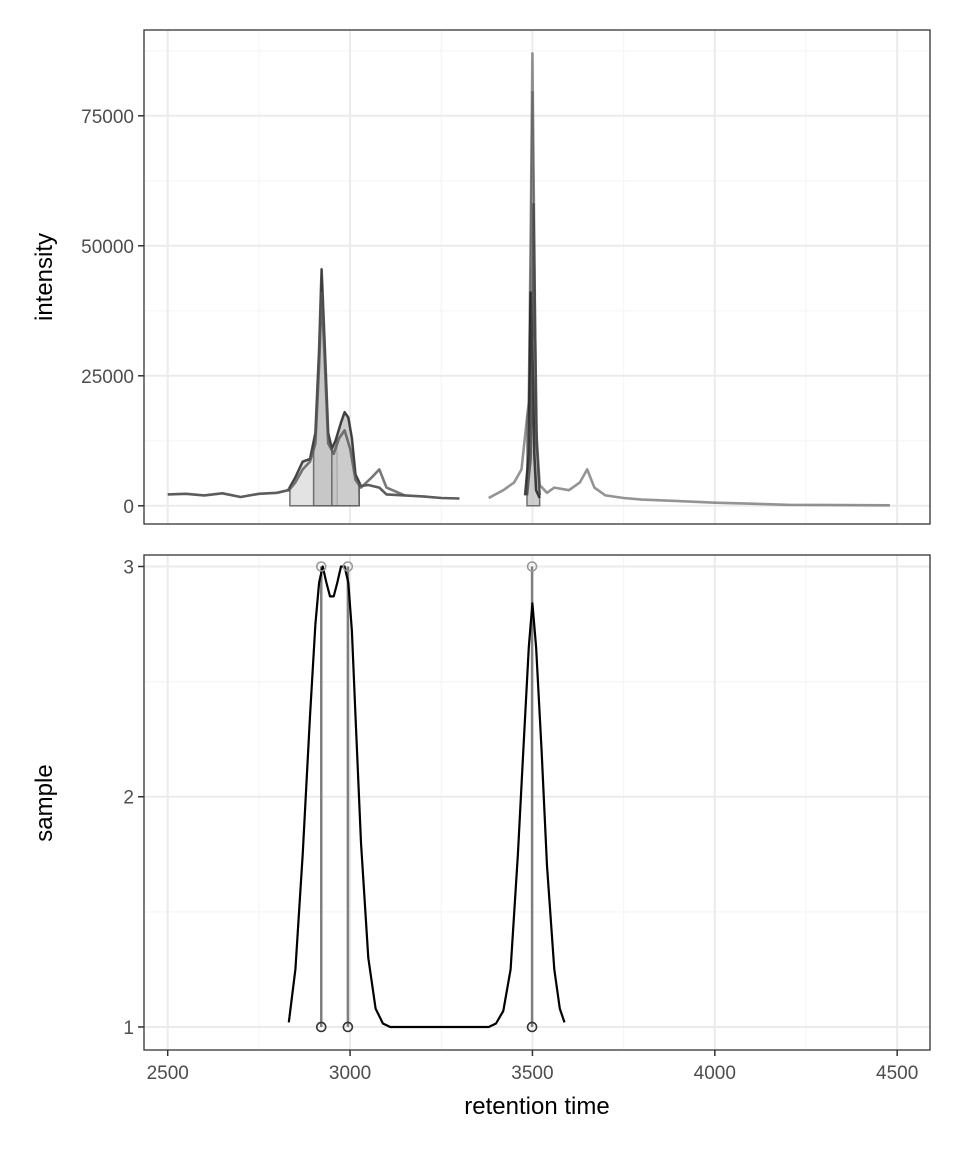 The width and height of the screenshot is (960, 1152). Describe the element at coordinates (168, 1073) in the screenshot. I see `x-tick-label: 2500` at that location.